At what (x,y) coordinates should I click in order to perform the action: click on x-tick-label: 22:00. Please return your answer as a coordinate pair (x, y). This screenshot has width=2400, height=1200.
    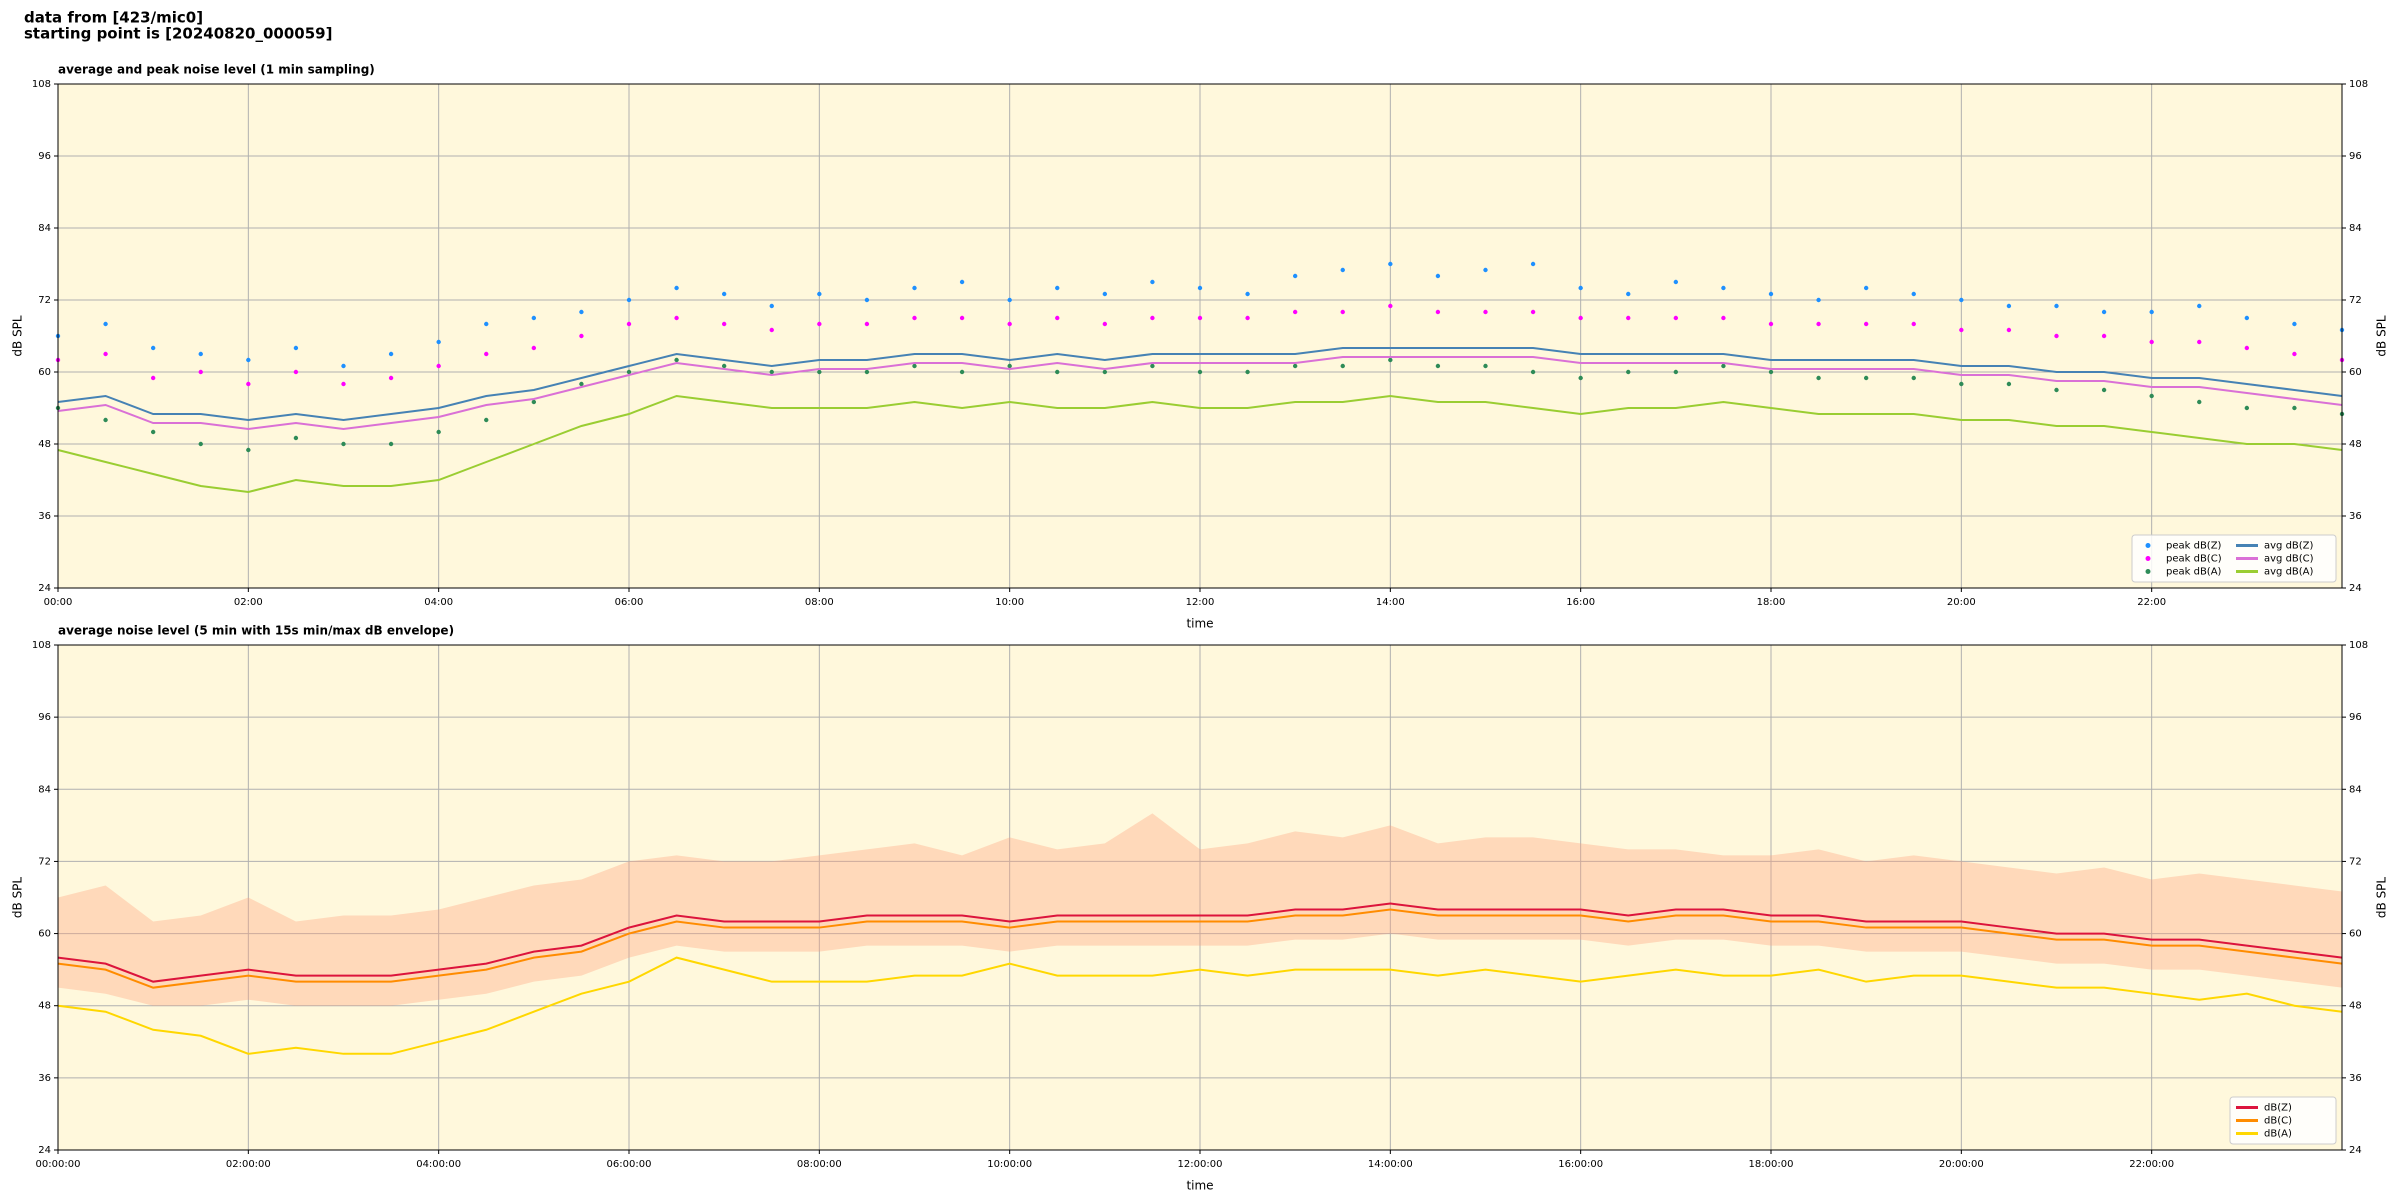
    Looking at the image, I should click on (2151, 602).